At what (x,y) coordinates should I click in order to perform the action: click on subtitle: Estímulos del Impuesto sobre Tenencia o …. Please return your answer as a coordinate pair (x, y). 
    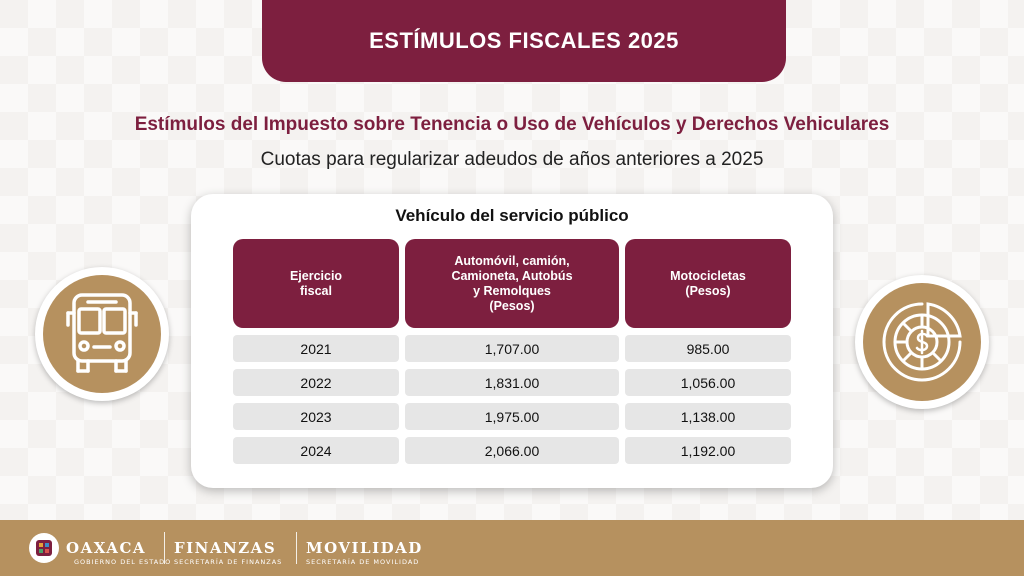
    Looking at the image, I should click on (512, 124).